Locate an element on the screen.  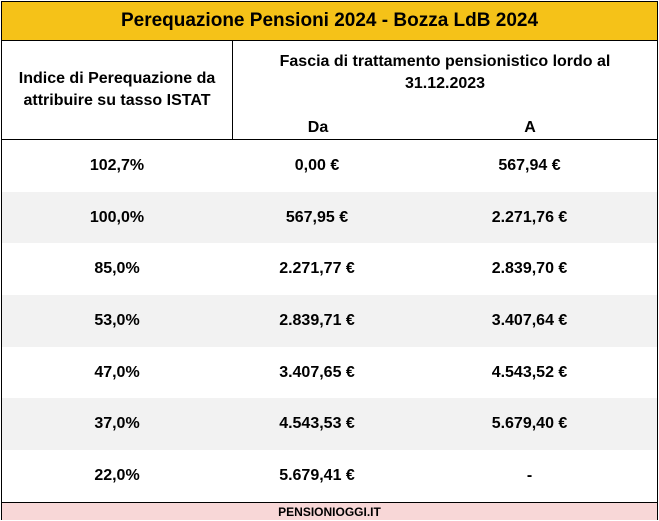
cell-da: 2.839,71 € is located at coordinates (317, 320).